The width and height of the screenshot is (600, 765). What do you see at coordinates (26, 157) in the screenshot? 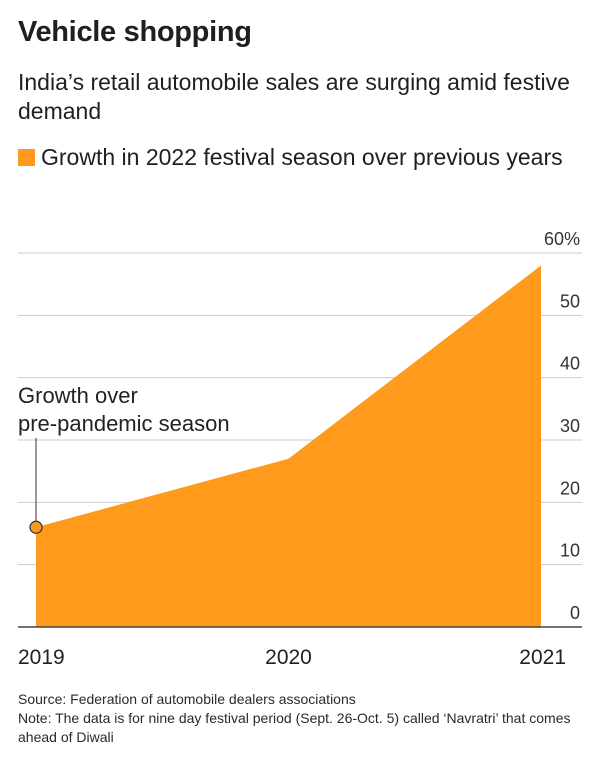
I see `legend-swatch` at bounding box center [26, 157].